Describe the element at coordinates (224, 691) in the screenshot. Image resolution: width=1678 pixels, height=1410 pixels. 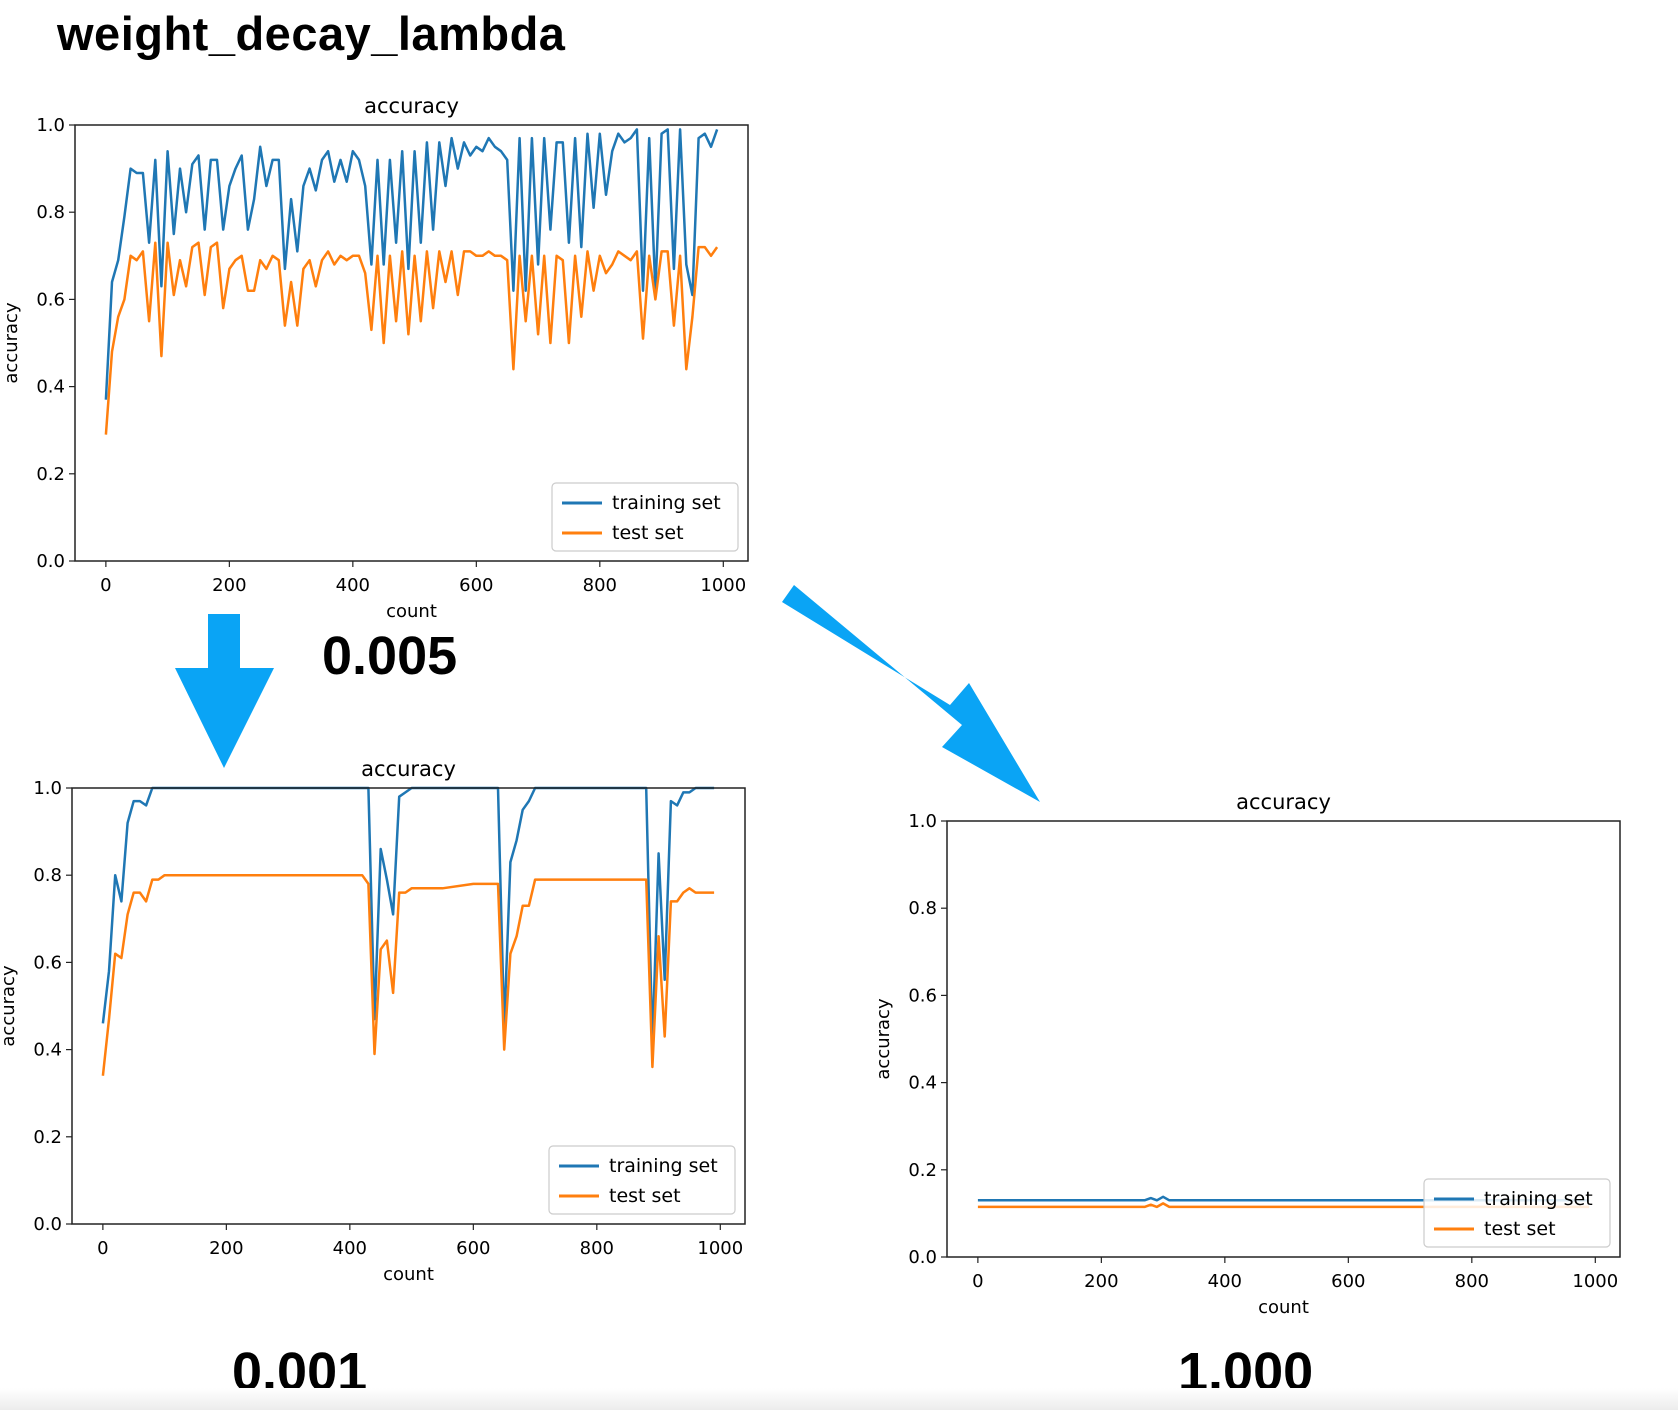
I see `arrow-down-shape` at that location.